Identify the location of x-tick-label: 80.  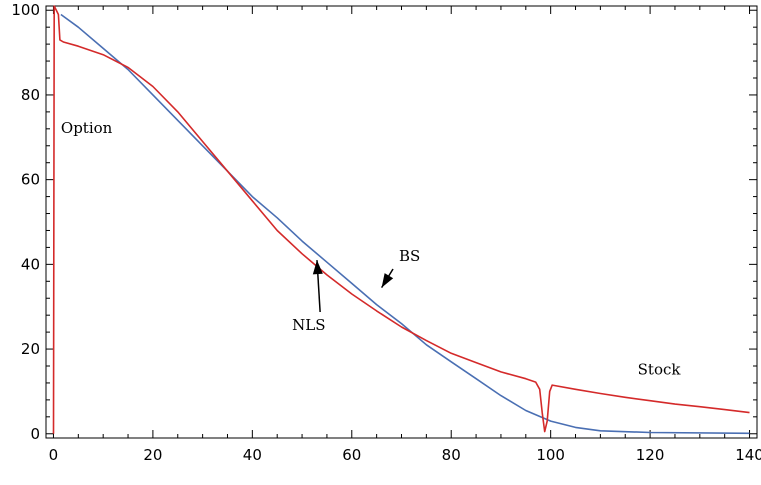
(451, 455).